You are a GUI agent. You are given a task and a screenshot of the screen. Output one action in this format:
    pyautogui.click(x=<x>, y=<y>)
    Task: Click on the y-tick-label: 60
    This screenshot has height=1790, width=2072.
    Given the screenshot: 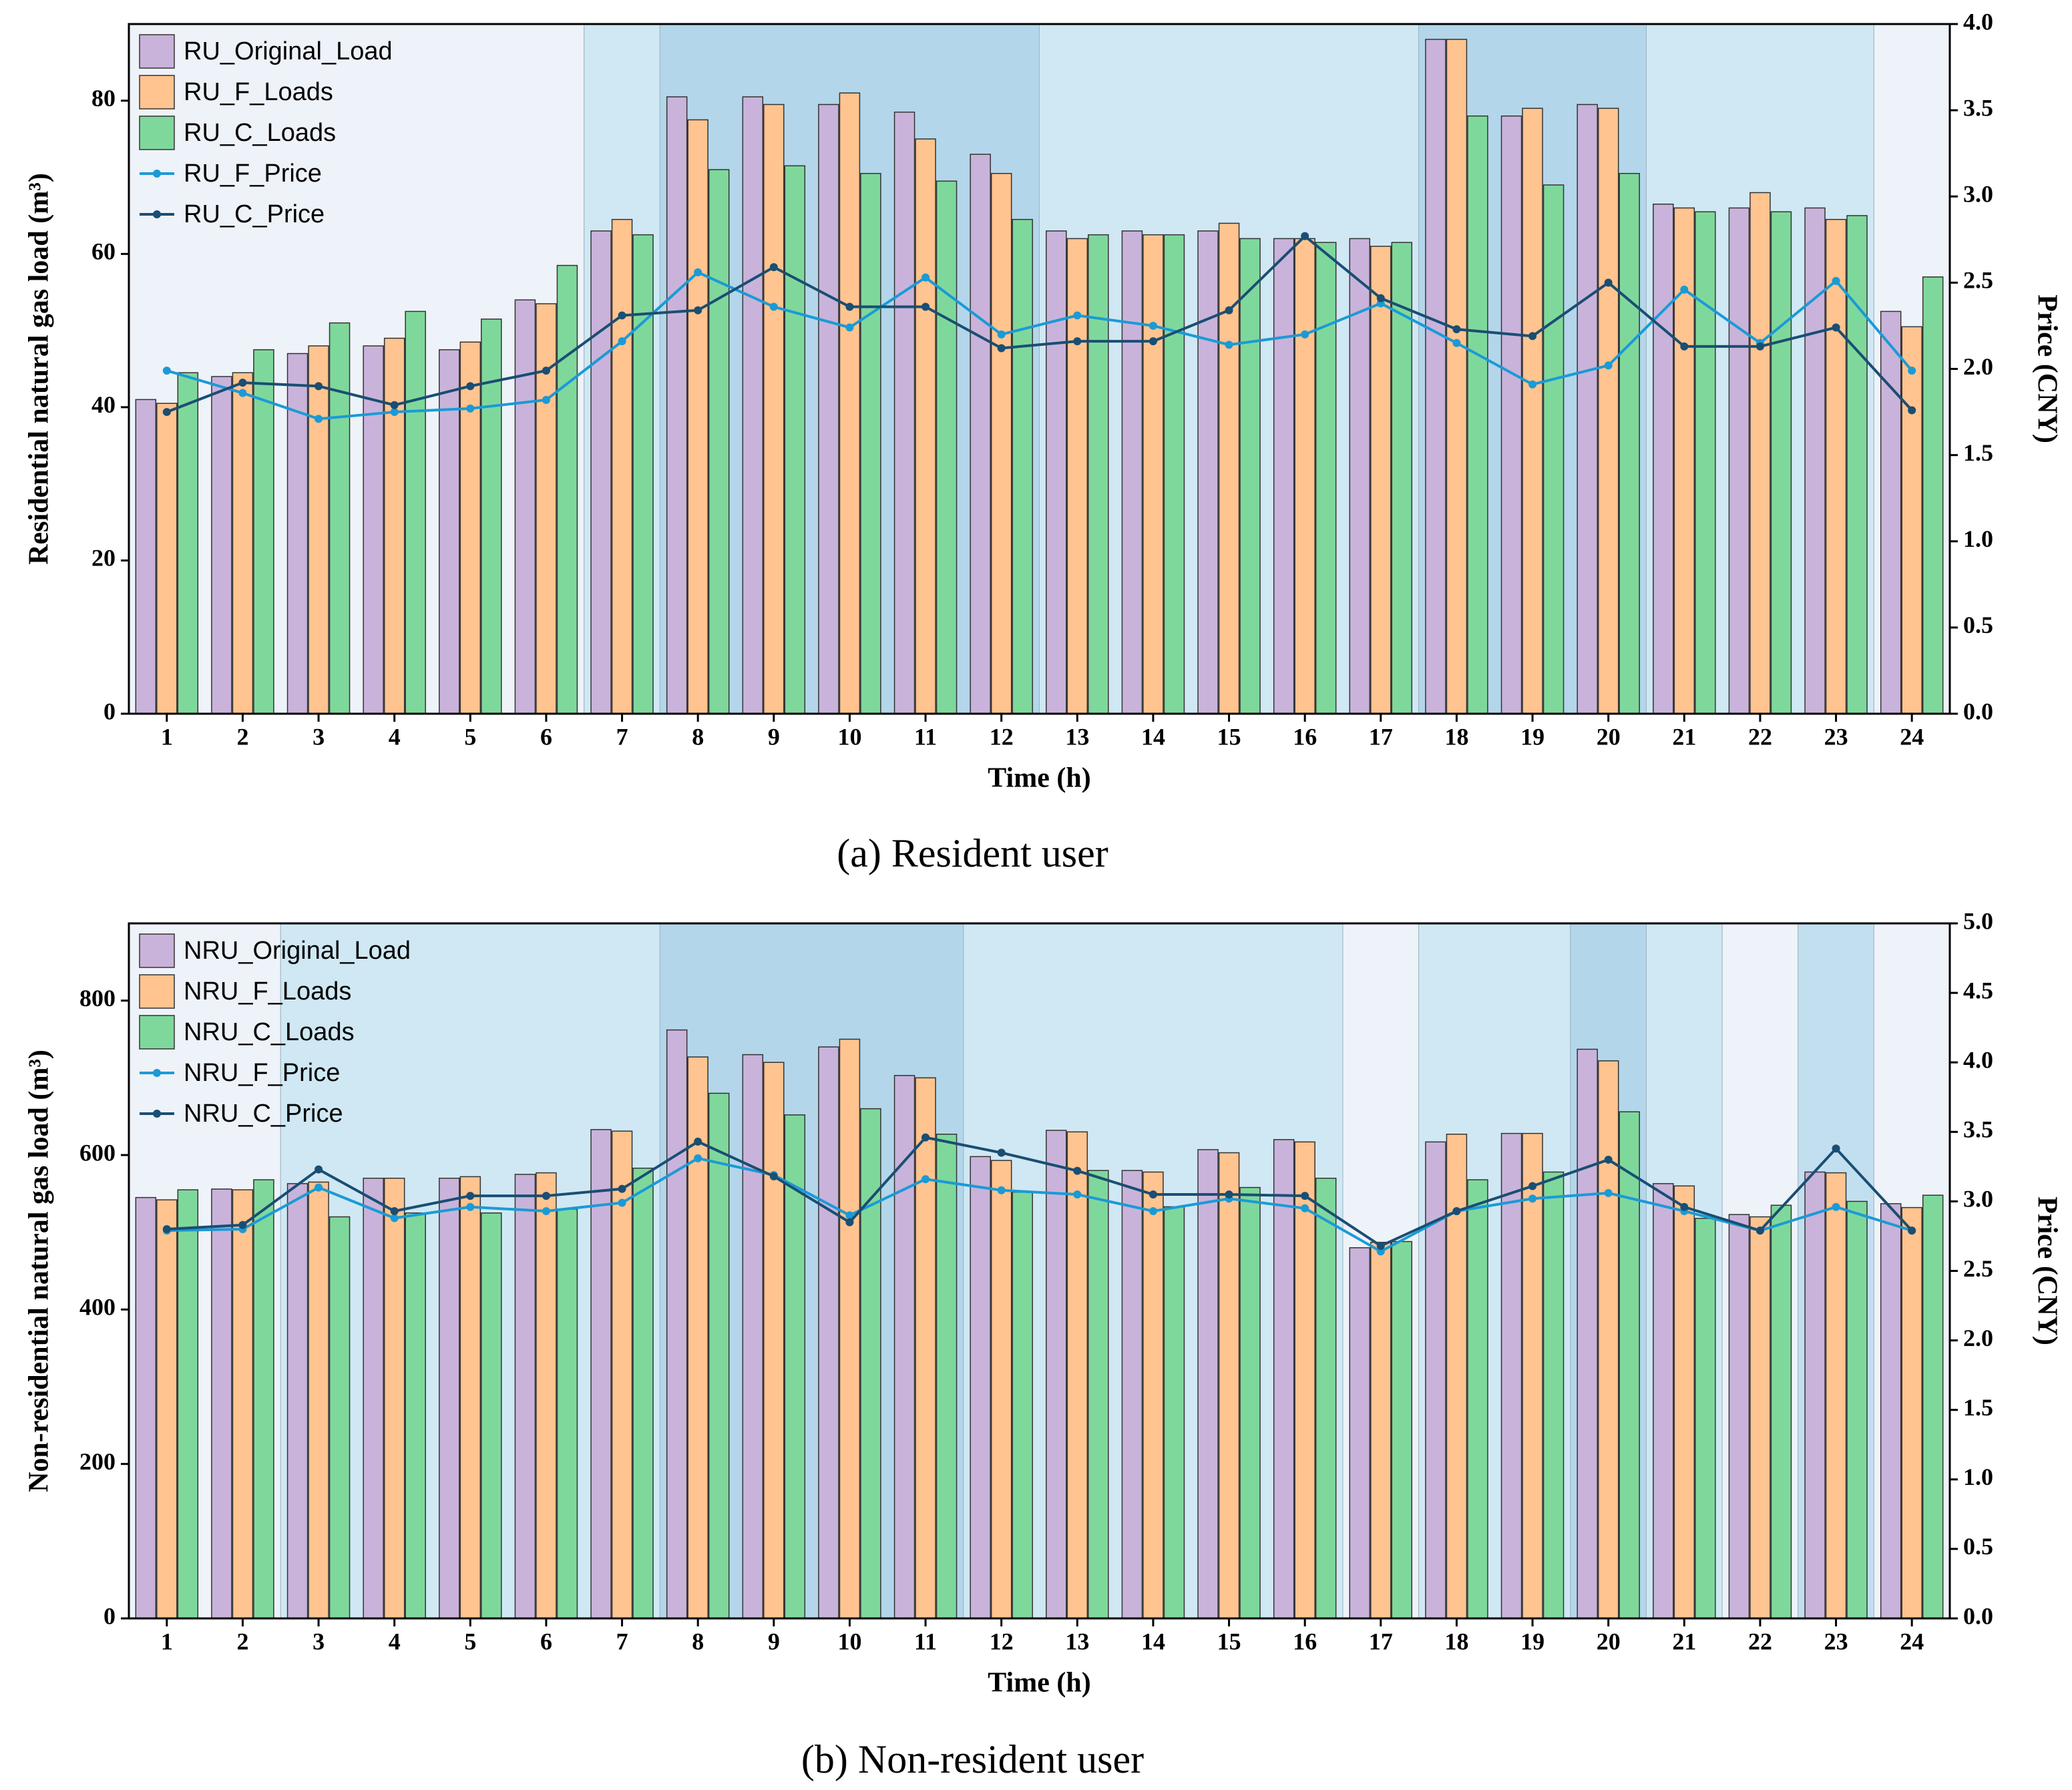 What is the action you would take?
    pyautogui.click(x=103, y=251)
    